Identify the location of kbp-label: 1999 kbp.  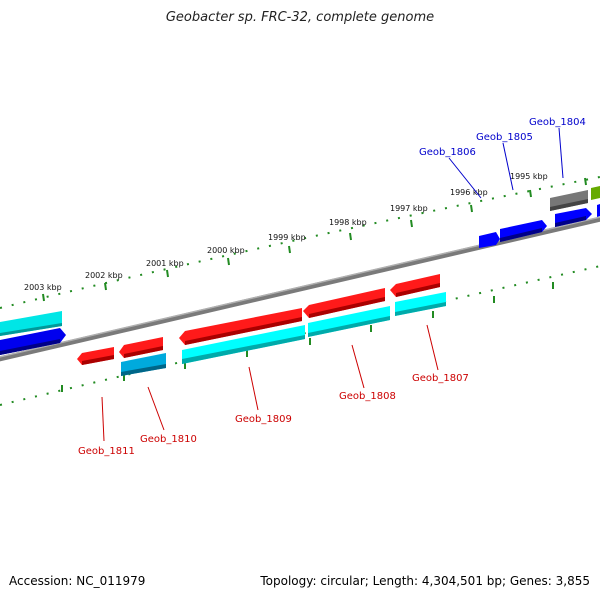
(287, 237).